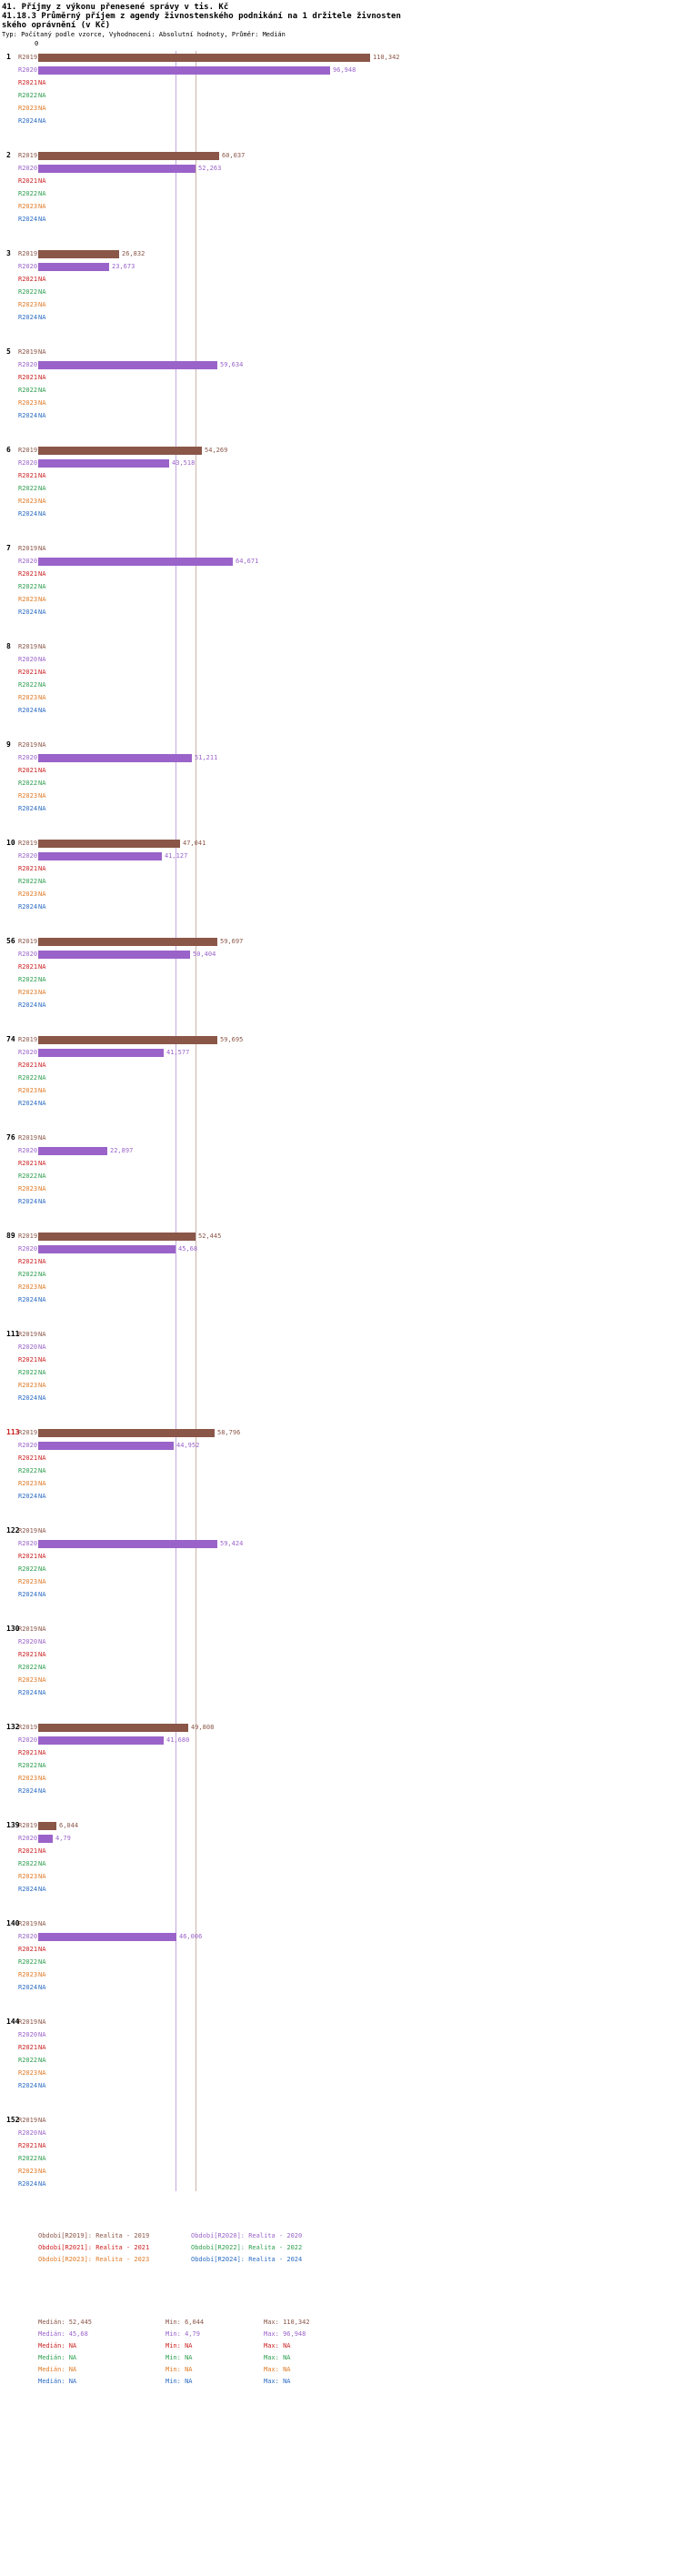 Image resolution: width=682 pixels, height=2576 pixels. What do you see at coordinates (341, 1052) in the screenshot?
I see `bar-row-74-R2020: R2020 41,577` at bounding box center [341, 1052].